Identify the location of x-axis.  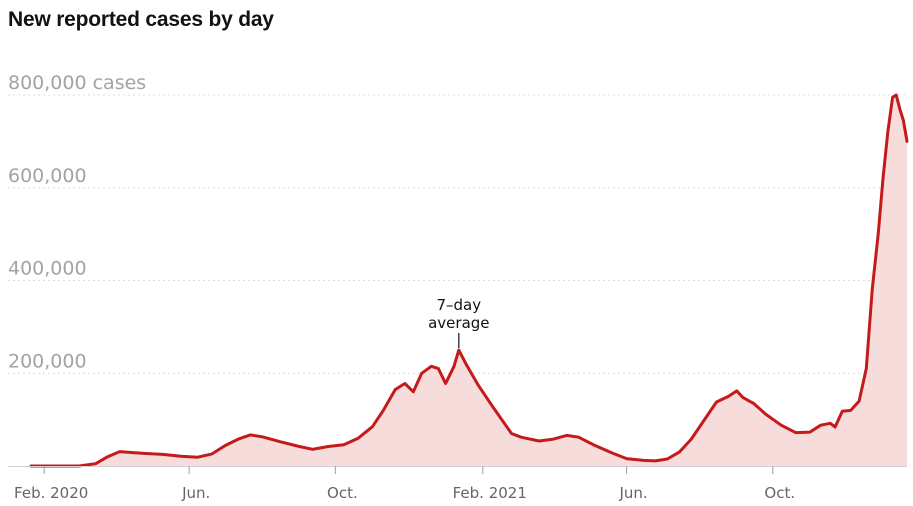
(457, 470).